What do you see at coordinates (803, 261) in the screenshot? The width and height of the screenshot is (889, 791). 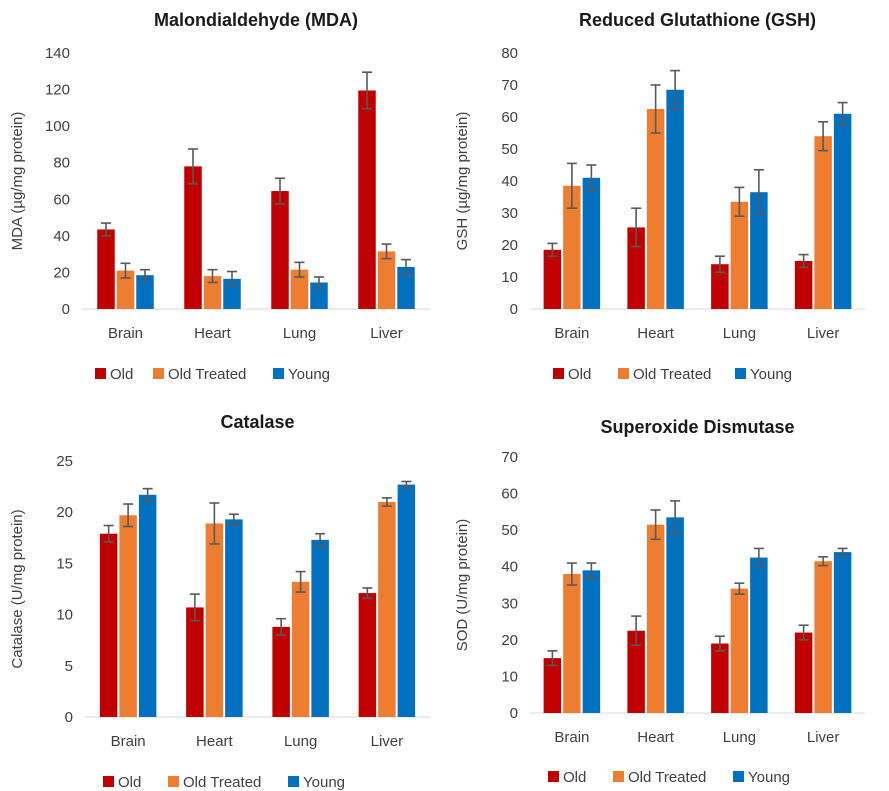 I see `error-bar-old-liver` at bounding box center [803, 261].